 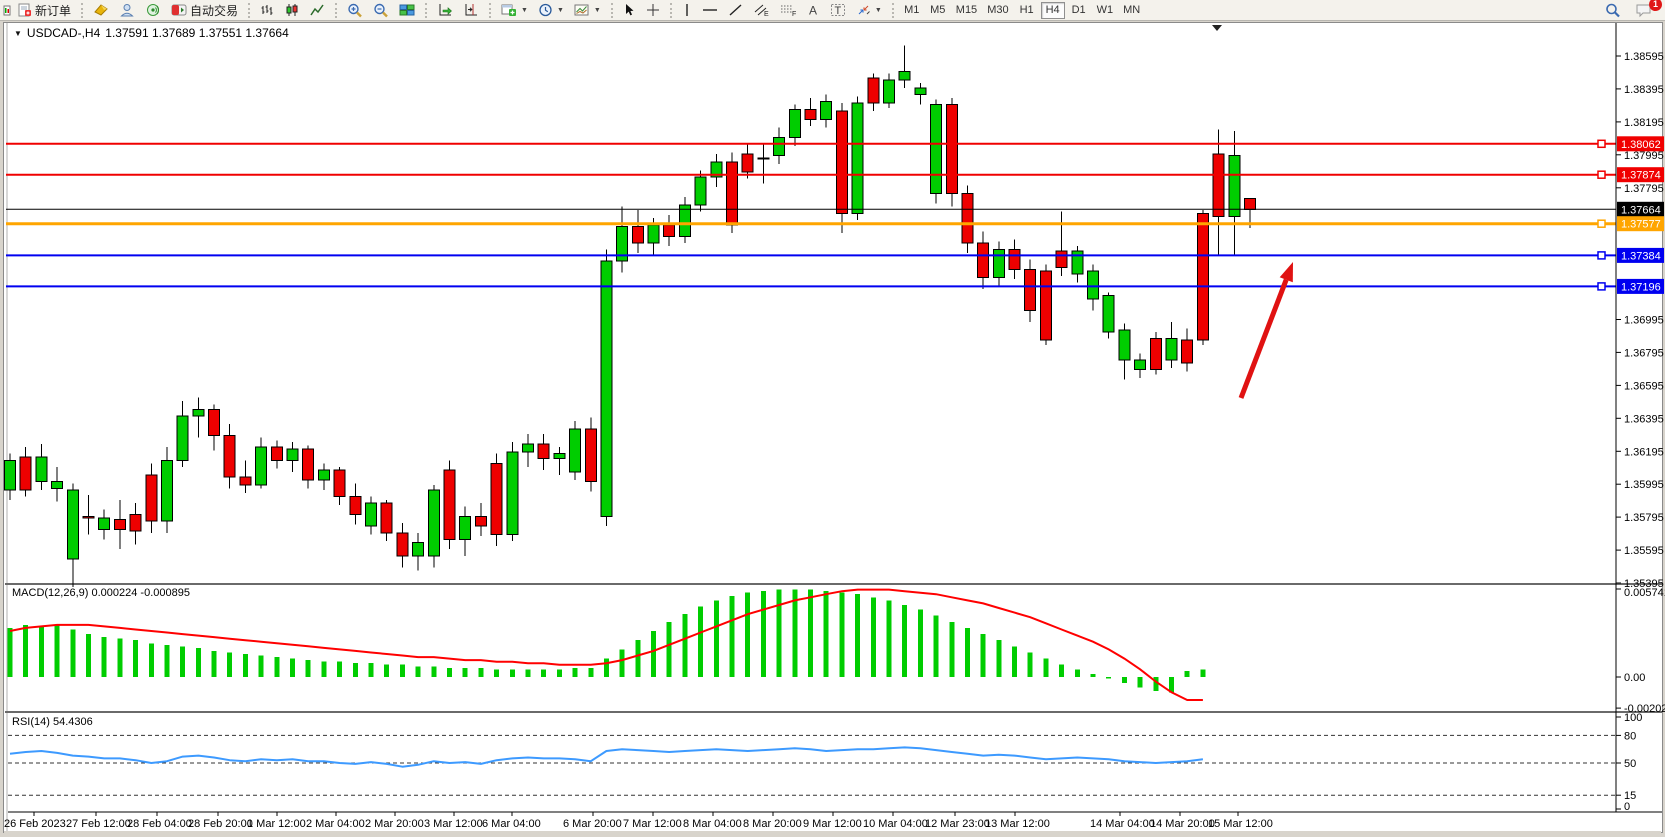 I want to click on candlestick-chart-button, so click(x=292, y=10).